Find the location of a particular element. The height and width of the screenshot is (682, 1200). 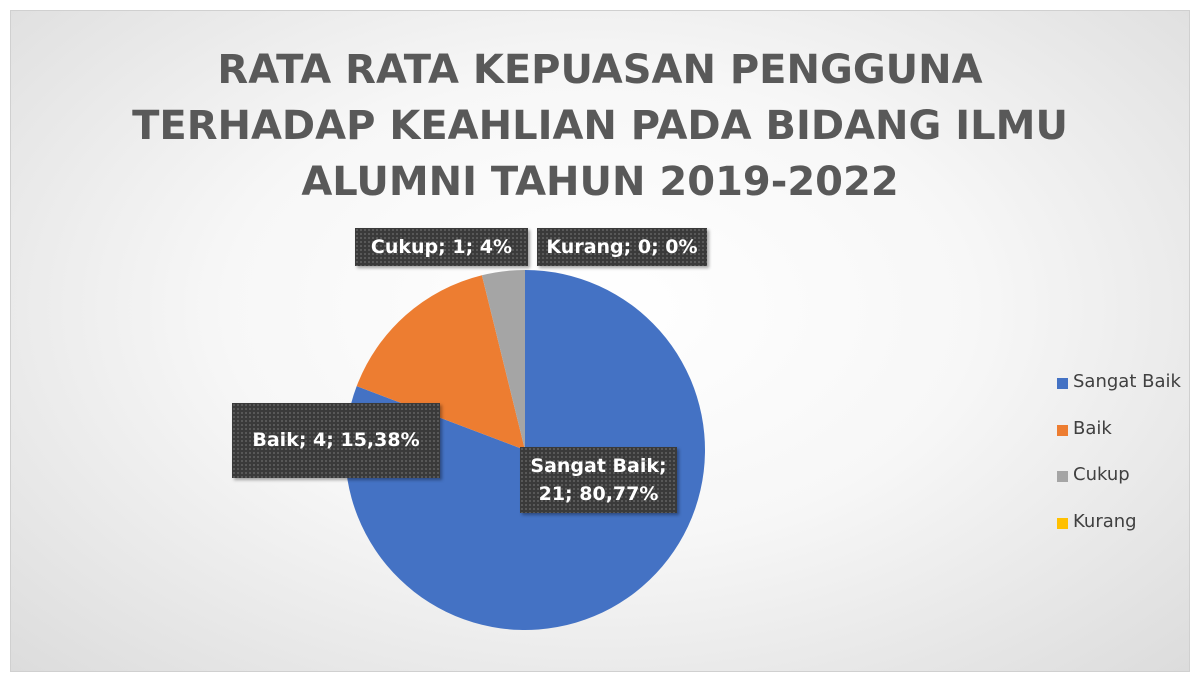

legend-label: Cukup is located at coordinates (1101, 474).